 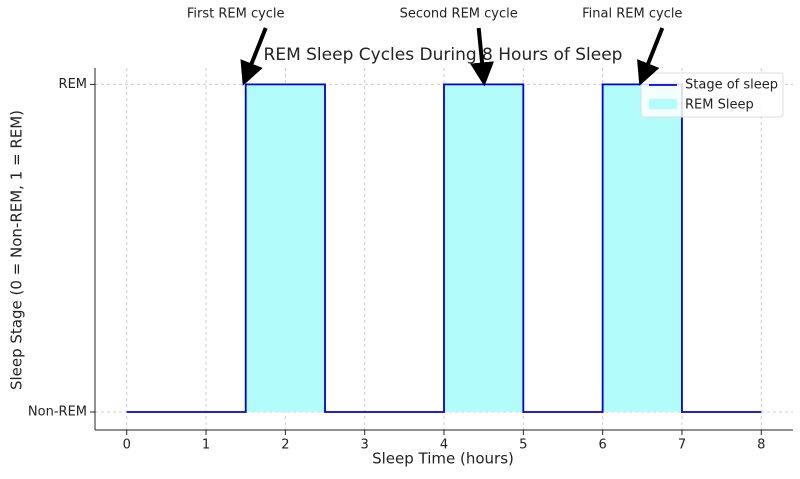 What do you see at coordinates (444, 445) in the screenshot?
I see `x-tick-label: 4` at bounding box center [444, 445].